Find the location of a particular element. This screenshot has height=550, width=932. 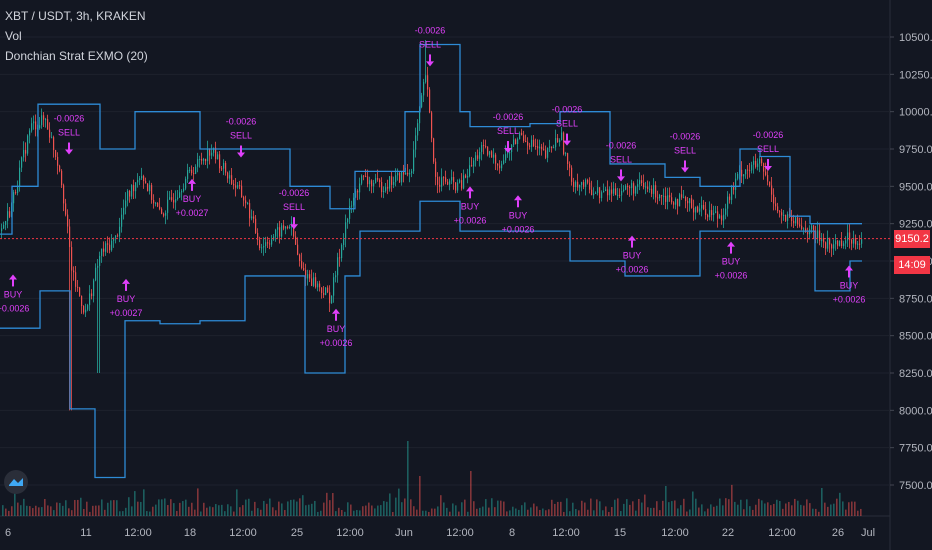

symbol-label: XBT / USDT, 3h, KRAKEN is located at coordinates (75, 16).